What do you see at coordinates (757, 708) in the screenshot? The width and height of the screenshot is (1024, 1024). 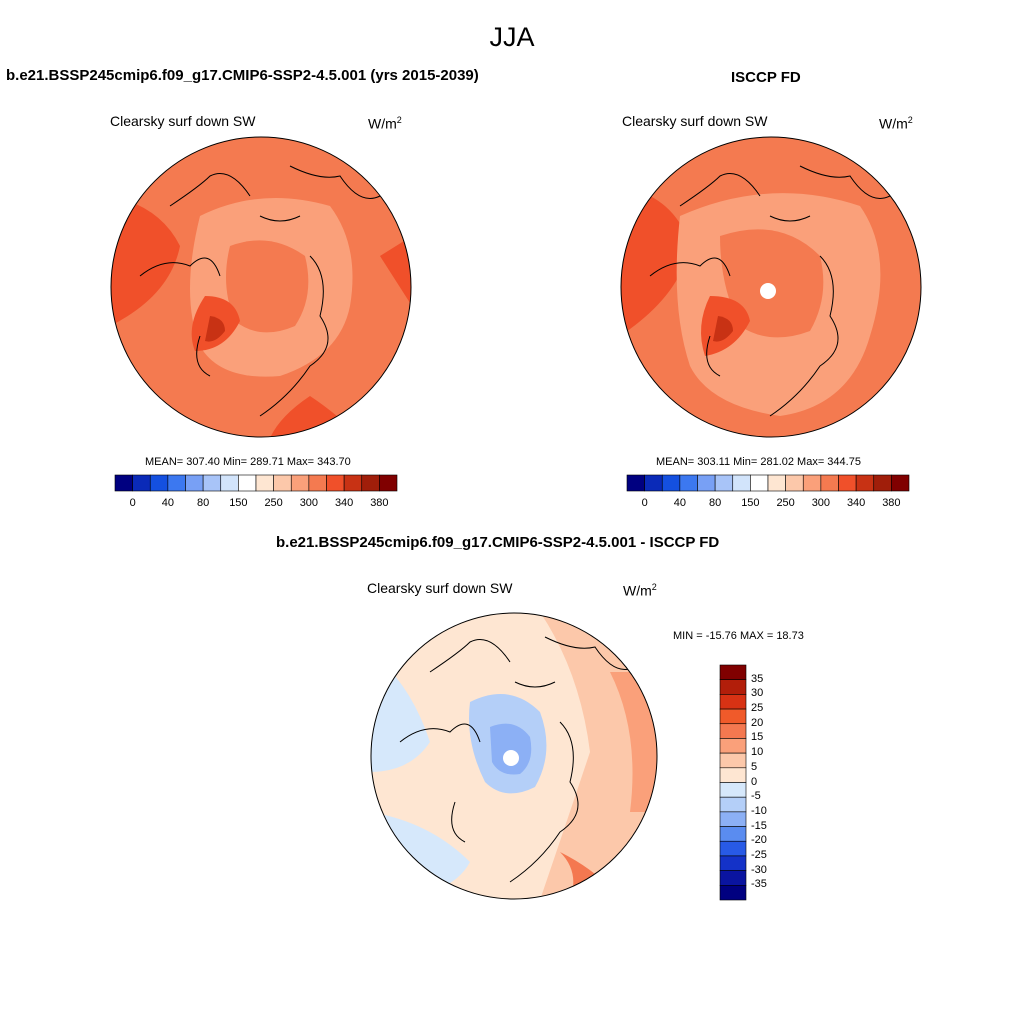 I see `panel3-colorbar-tick-label: 25` at bounding box center [757, 708].